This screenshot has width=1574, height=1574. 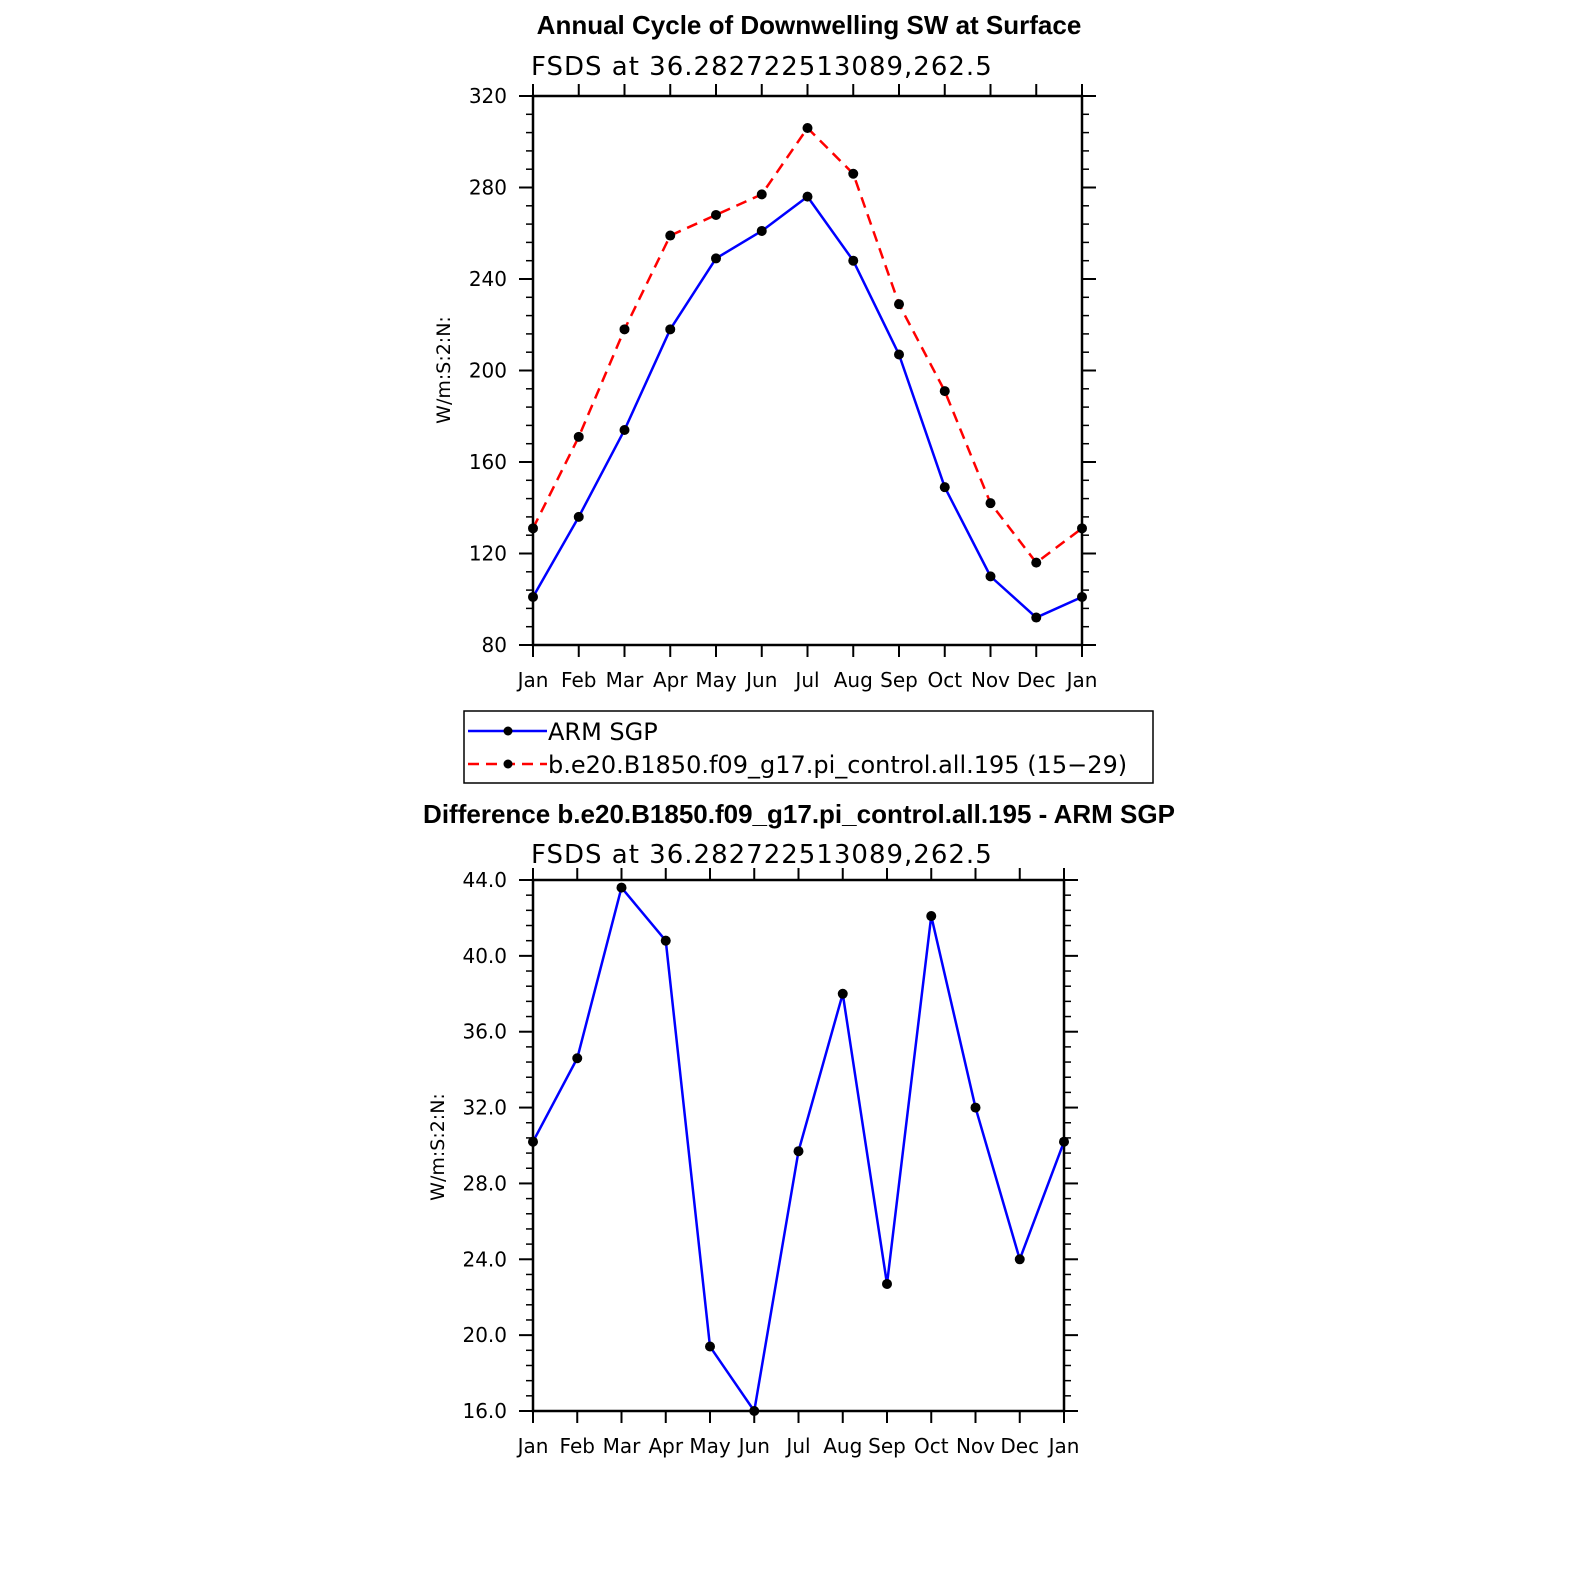 What do you see at coordinates (488, 188) in the screenshot?
I see `y-tick-label: 280` at bounding box center [488, 188].